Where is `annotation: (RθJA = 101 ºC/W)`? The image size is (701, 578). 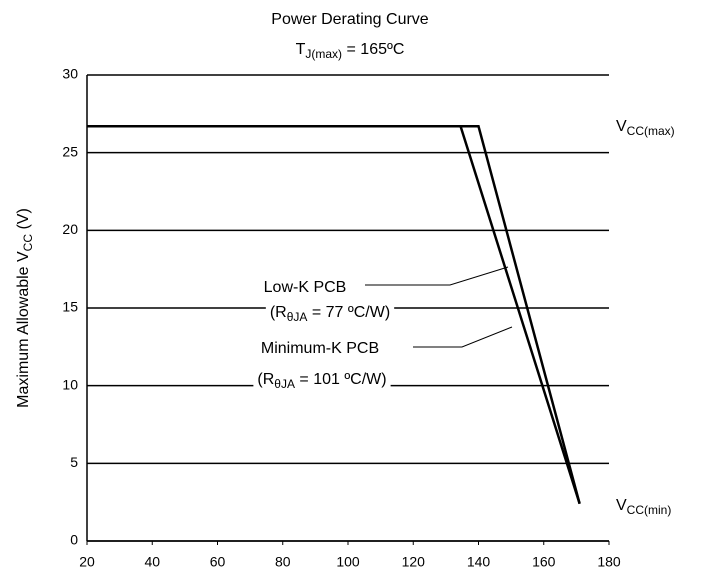 annotation: (RθJA = 101 ºC/W) is located at coordinates (321, 381).